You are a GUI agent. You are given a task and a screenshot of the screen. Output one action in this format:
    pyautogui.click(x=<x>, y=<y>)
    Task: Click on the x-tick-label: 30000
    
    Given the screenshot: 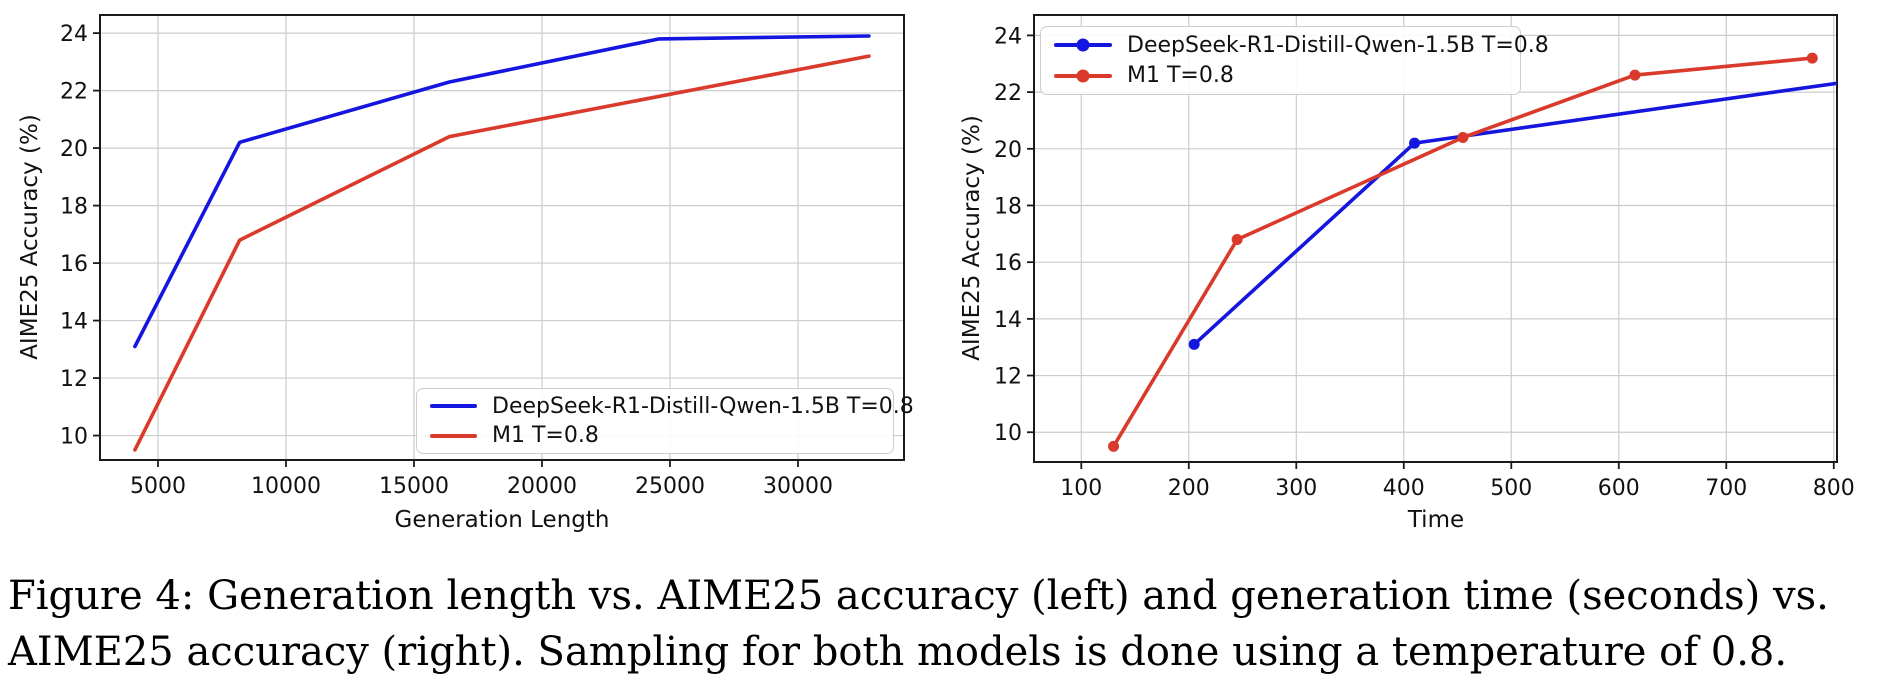 What is the action you would take?
    pyautogui.click(x=798, y=486)
    